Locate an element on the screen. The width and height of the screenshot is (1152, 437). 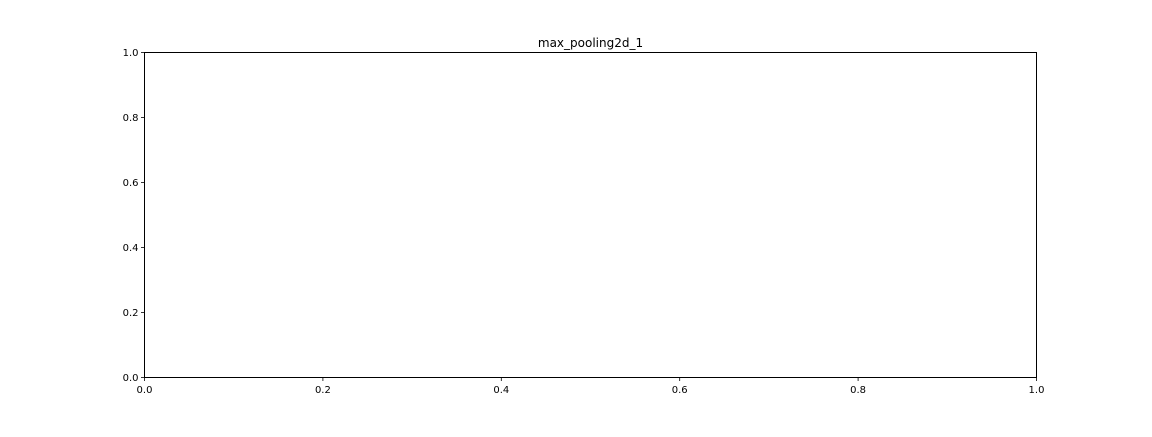
y-tick-label: 0.4 is located at coordinates (131, 248).